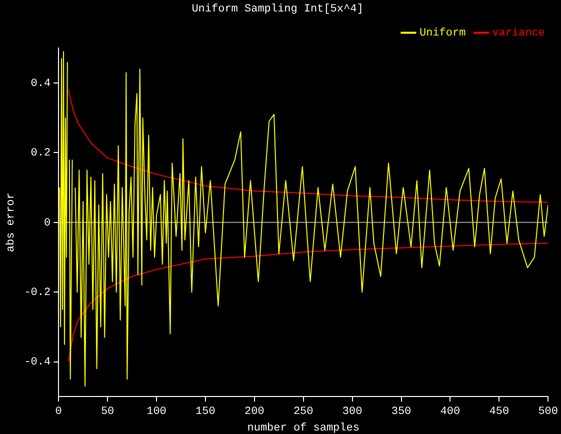 The height and width of the screenshot is (434, 561). What do you see at coordinates (254, 412) in the screenshot?
I see `x-tick-label: 200` at bounding box center [254, 412].